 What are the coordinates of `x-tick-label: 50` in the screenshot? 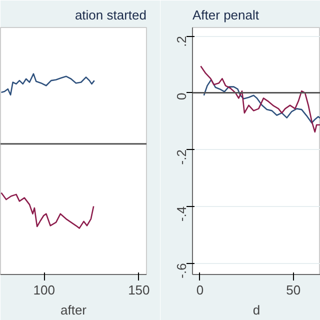 It's located at (293, 290).